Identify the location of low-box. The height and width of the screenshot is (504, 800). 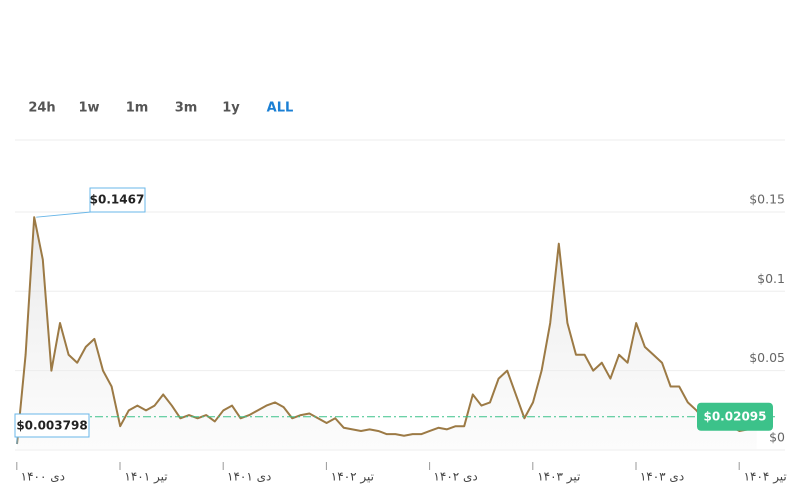
(52, 425).